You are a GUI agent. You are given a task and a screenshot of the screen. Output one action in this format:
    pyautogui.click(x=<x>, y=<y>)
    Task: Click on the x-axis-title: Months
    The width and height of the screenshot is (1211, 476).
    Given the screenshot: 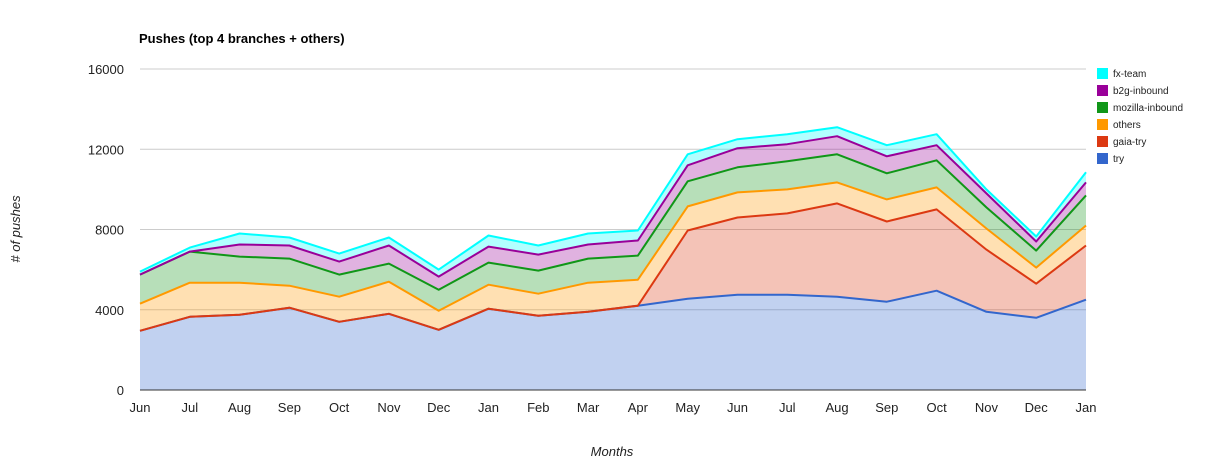 What is the action you would take?
    pyautogui.click(x=612, y=451)
    